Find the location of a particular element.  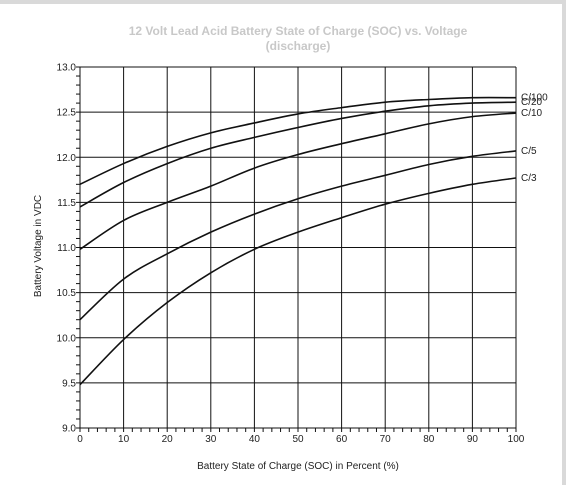

x-tick-label: 100 is located at coordinates (516, 439).